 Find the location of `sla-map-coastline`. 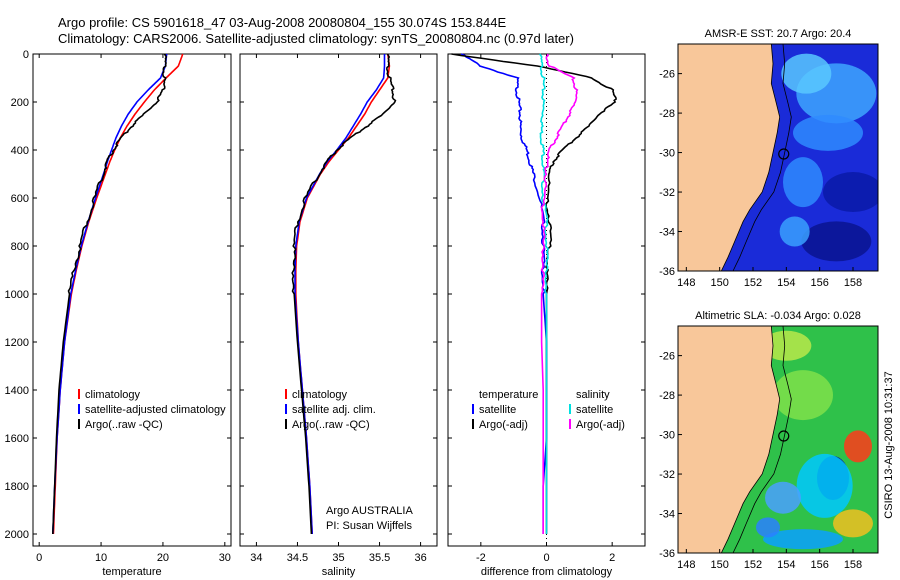

sla-map-coastline is located at coordinates (750, 439).